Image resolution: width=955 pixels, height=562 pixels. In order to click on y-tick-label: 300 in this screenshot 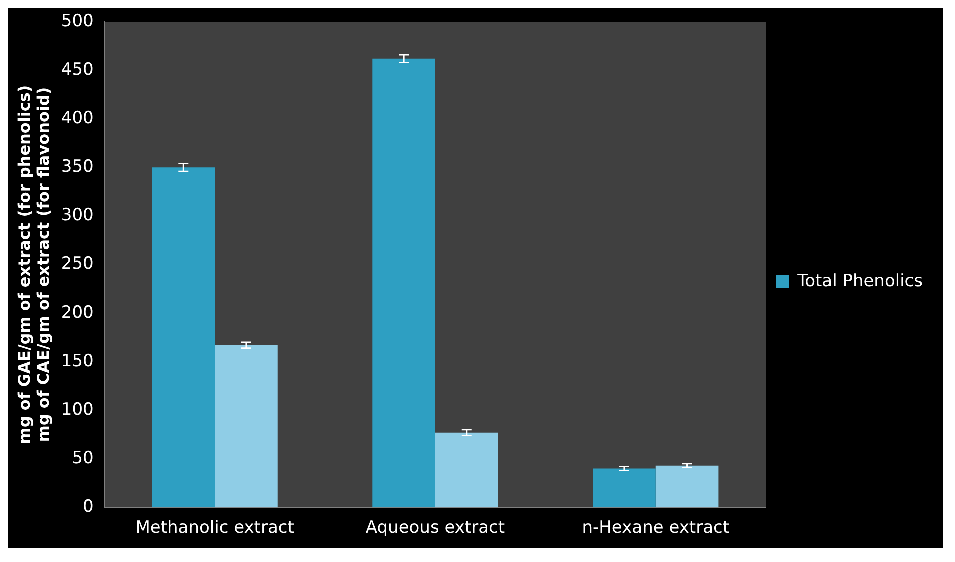, I will do `click(77, 216)`.